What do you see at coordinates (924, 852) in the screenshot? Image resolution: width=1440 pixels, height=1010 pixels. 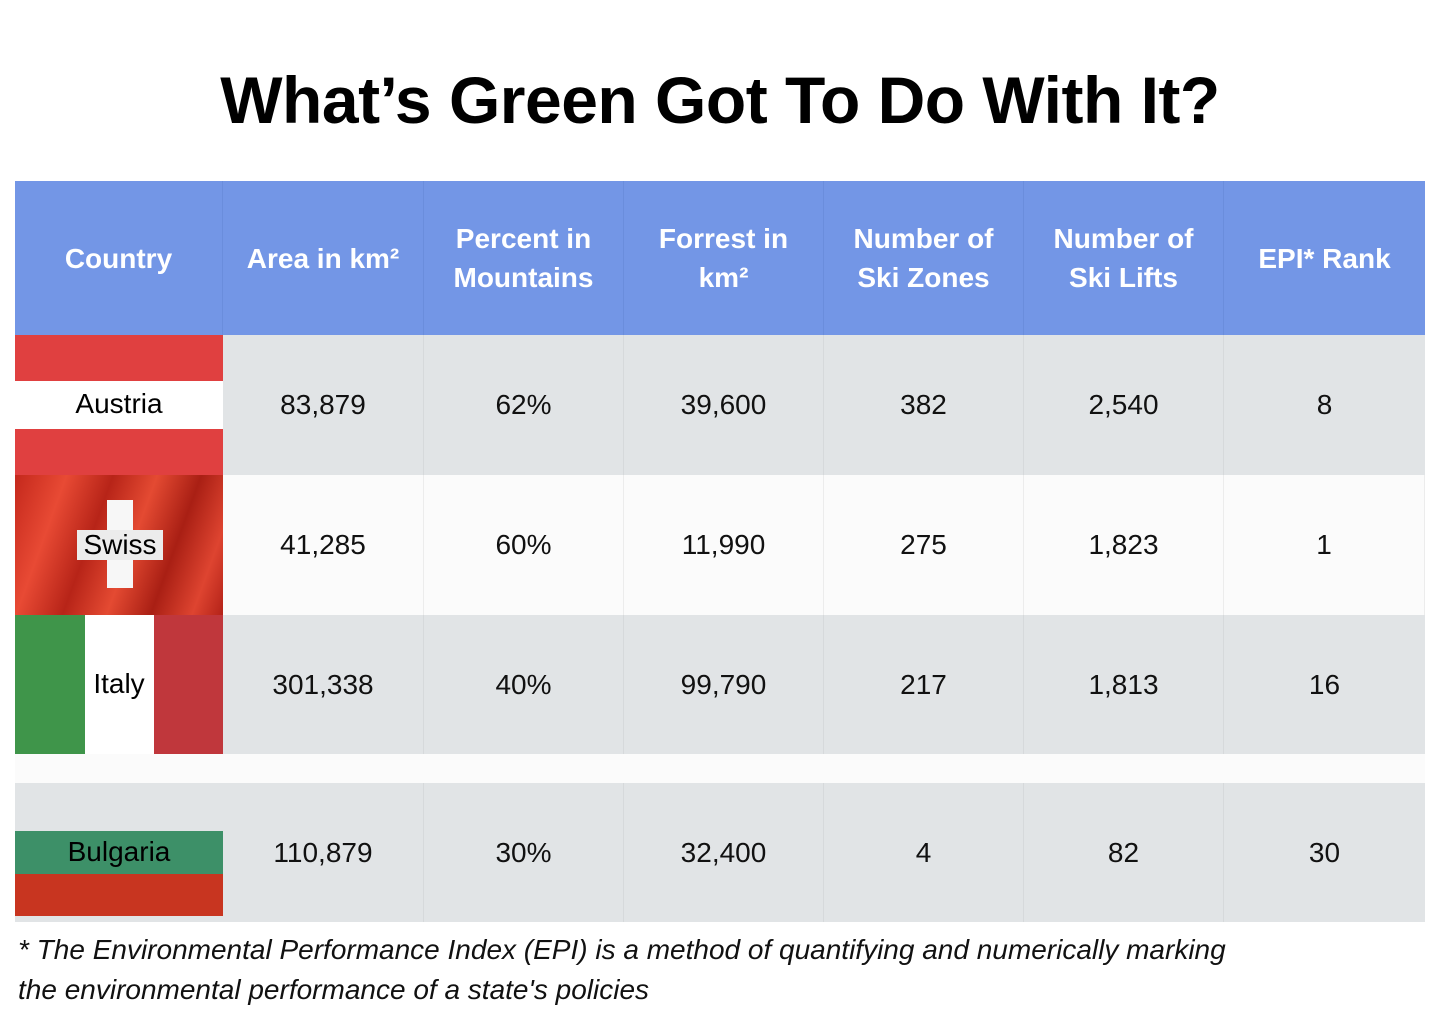 I see `cell-ski-zones: 4` at bounding box center [924, 852].